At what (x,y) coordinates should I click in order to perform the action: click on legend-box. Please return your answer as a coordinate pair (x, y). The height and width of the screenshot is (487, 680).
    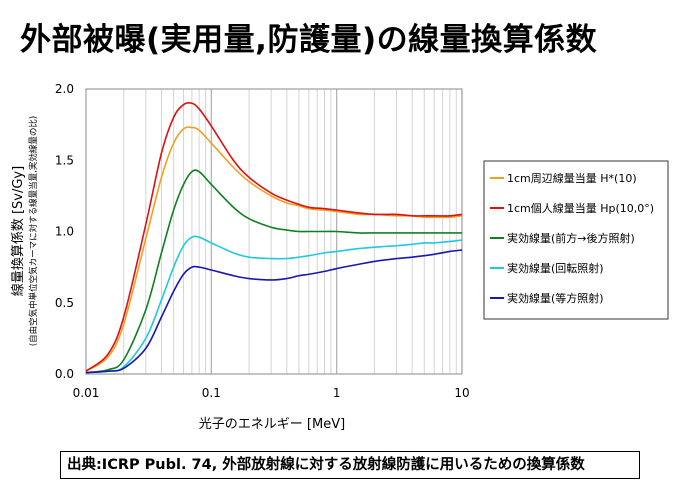
    Looking at the image, I should click on (576, 240).